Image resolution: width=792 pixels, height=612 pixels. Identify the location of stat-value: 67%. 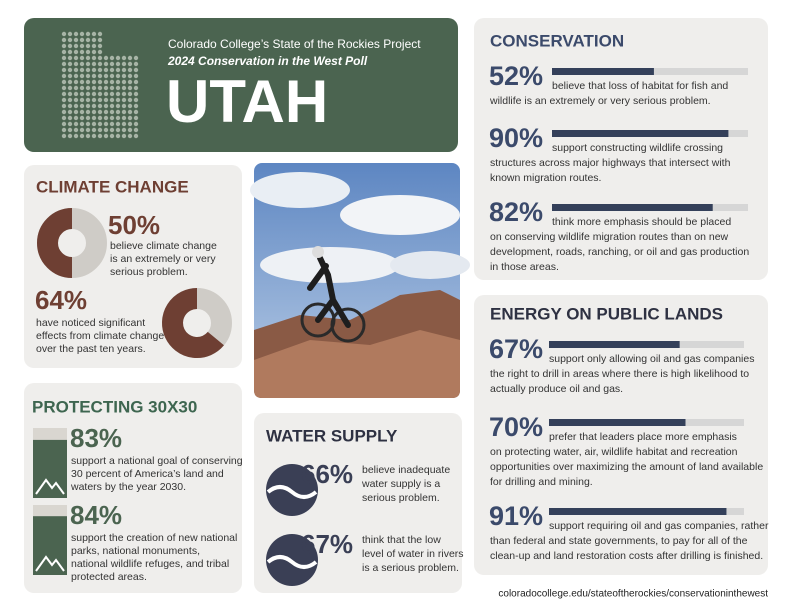
(516, 349).